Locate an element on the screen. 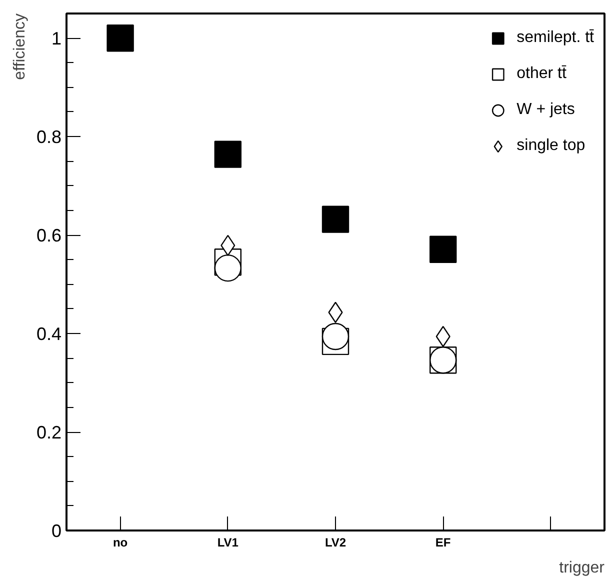  legend-label: semilept. tt̄ is located at coordinates (555, 38).